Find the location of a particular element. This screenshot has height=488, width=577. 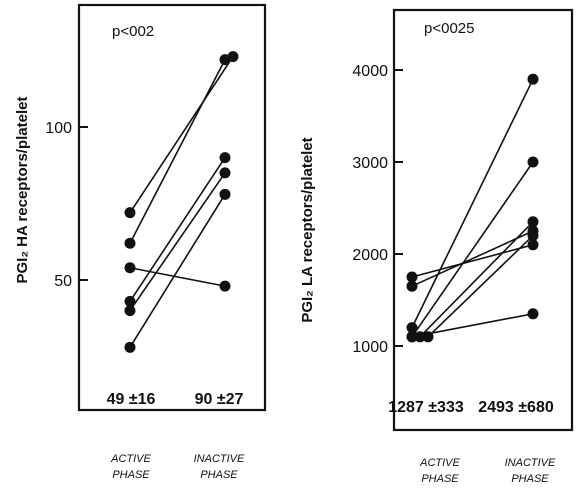

panel-ha-ylabel: PGI₂ HA receptors/platelet is located at coordinates (22, 190).